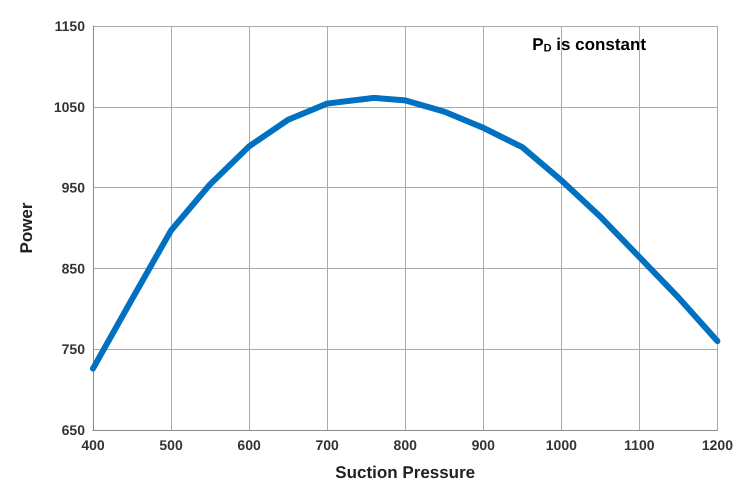  What do you see at coordinates (74, 188) in the screenshot?
I see `y-tick-label: 950` at bounding box center [74, 188].